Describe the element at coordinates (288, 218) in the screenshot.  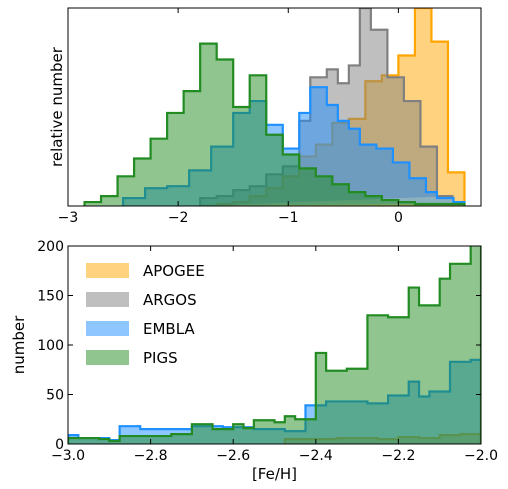
I see `x-tick-label: −1` at that location.